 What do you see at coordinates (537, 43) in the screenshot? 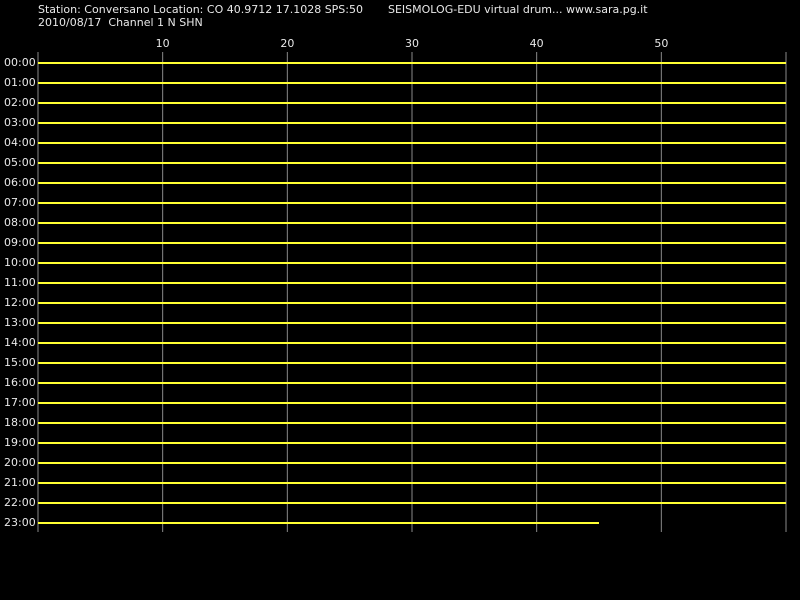
I see `x-tick-label: 40` at bounding box center [537, 43].